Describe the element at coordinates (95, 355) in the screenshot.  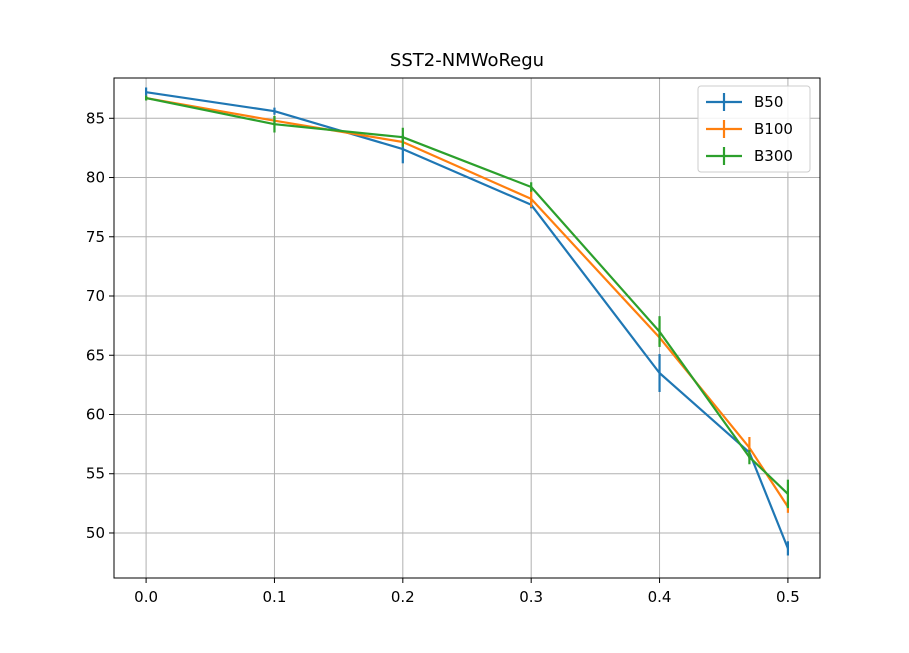
I see `y-tick-label: 65` at that location.